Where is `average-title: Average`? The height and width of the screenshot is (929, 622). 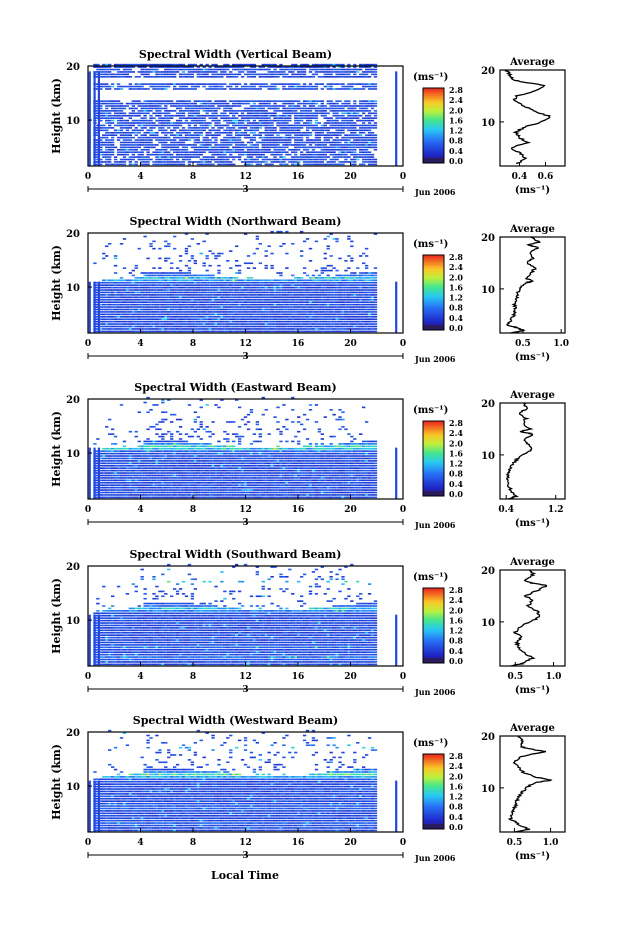 average-title: Average is located at coordinates (532, 62).